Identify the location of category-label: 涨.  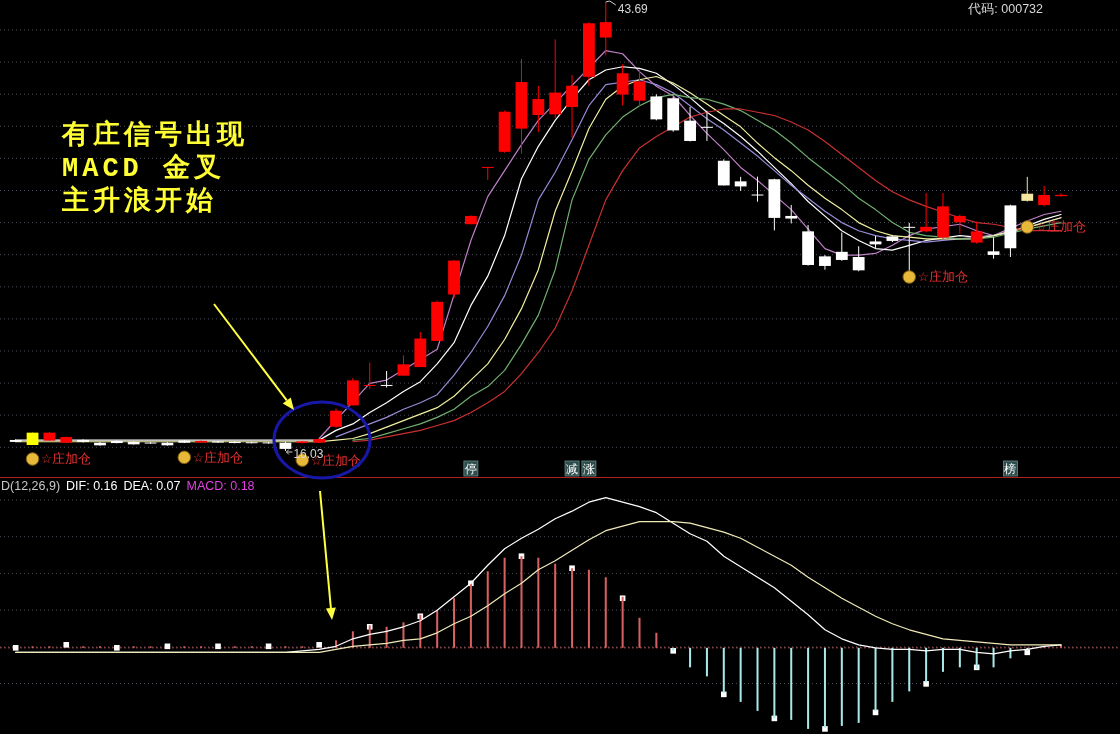
(589, 468).